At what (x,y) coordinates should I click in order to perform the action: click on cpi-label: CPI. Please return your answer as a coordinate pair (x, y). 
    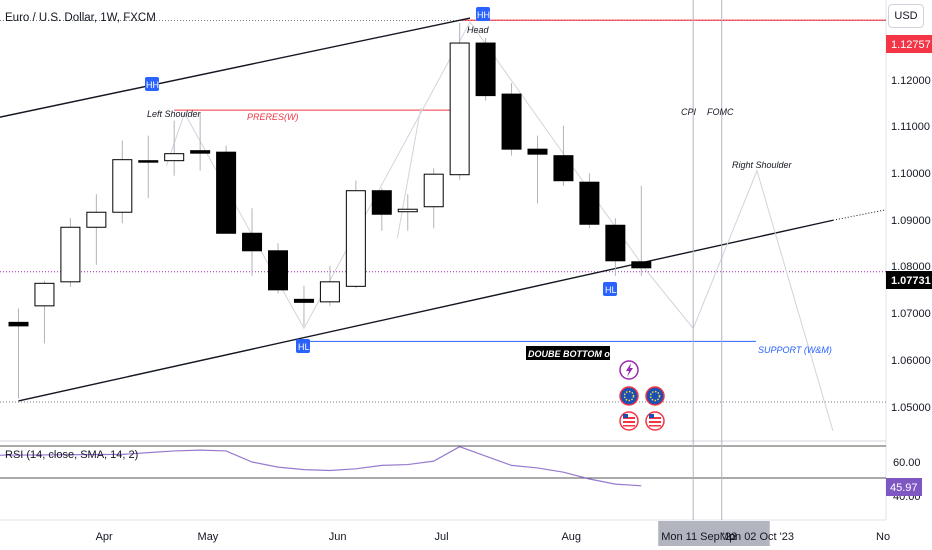
    Looking at the image, I should click on (689, 112).